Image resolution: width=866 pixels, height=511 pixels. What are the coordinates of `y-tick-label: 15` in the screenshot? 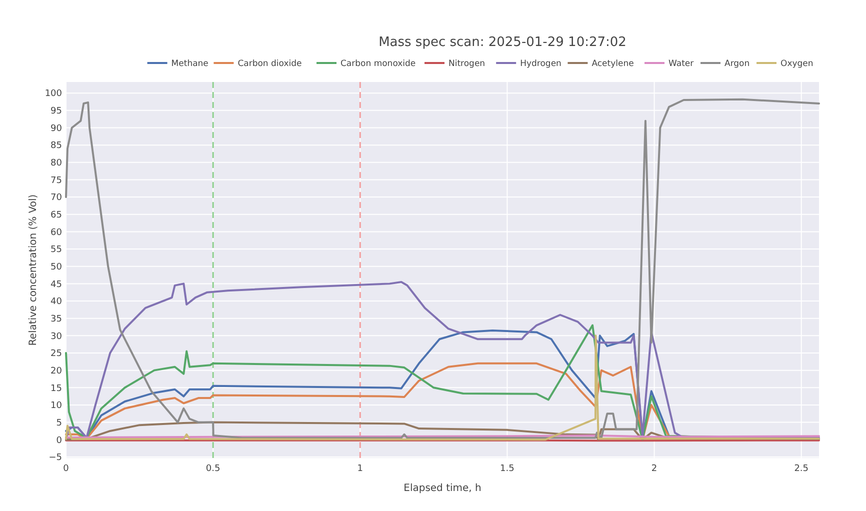 It's located at (56, 389).